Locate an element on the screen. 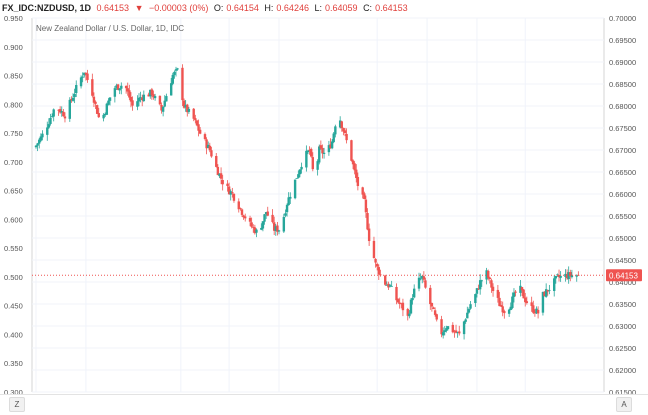  right-tick-label: 0.65500 is located at coordinates (622, 216).